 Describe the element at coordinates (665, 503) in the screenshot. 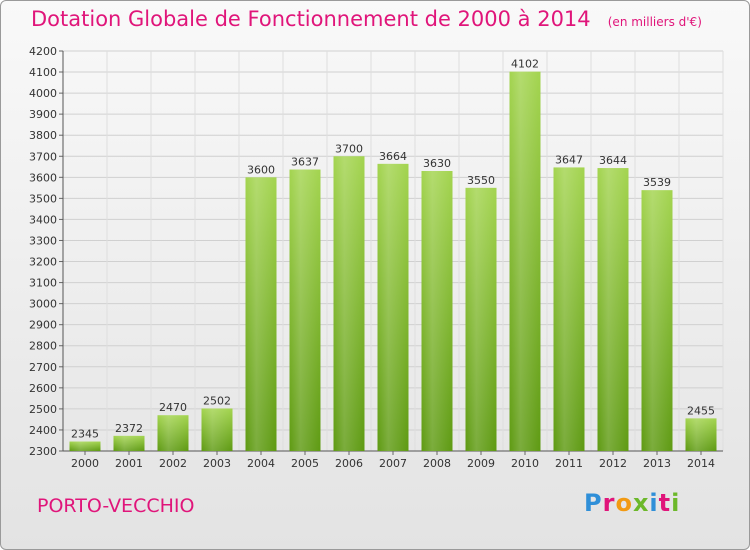

I see `logo-letter: t` at that location.